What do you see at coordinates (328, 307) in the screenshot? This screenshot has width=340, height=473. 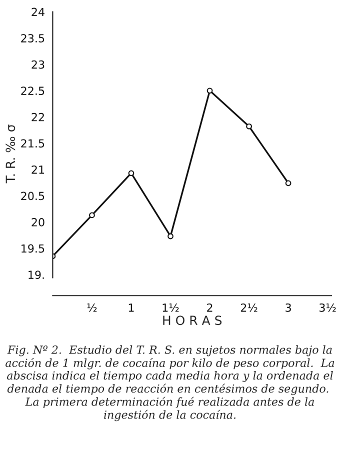 I see `x-tick-label: 3½` at bounding box center [328, 307].